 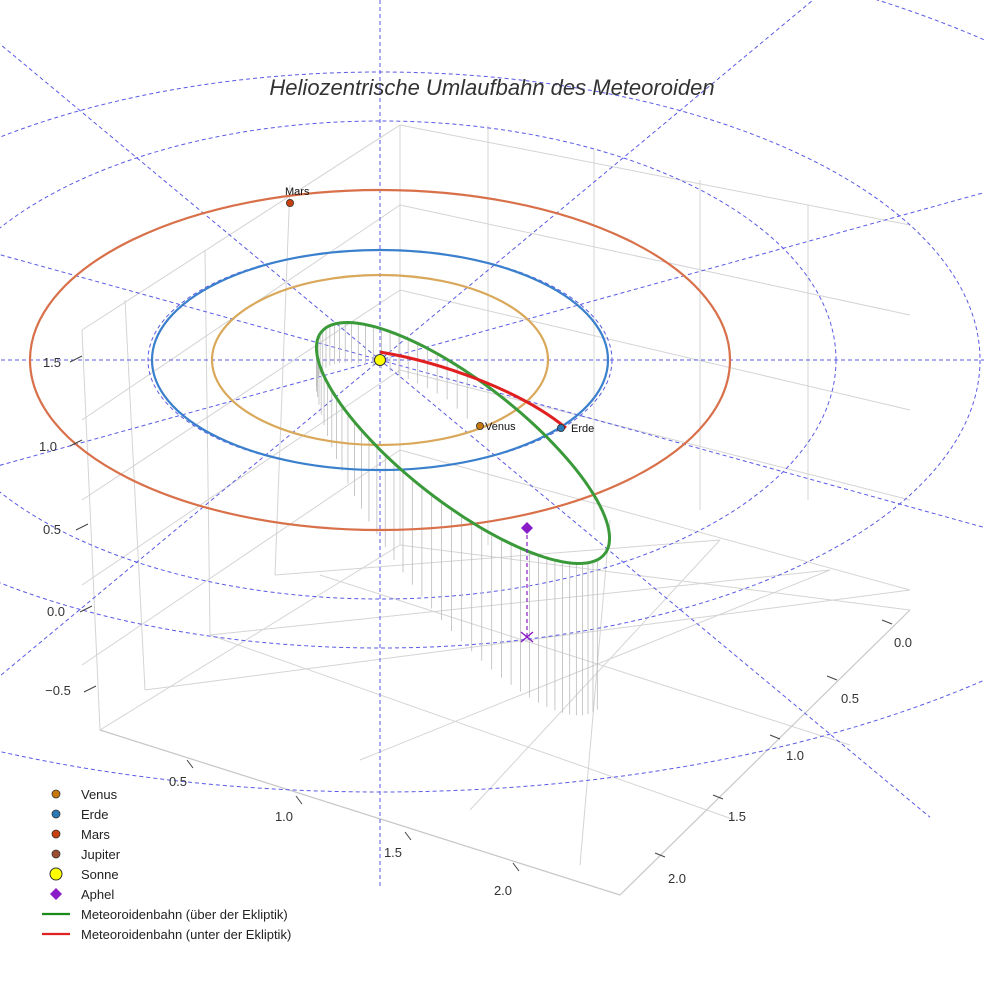 I want to click on meteoroid-orbit, so click(x=463, y=443).